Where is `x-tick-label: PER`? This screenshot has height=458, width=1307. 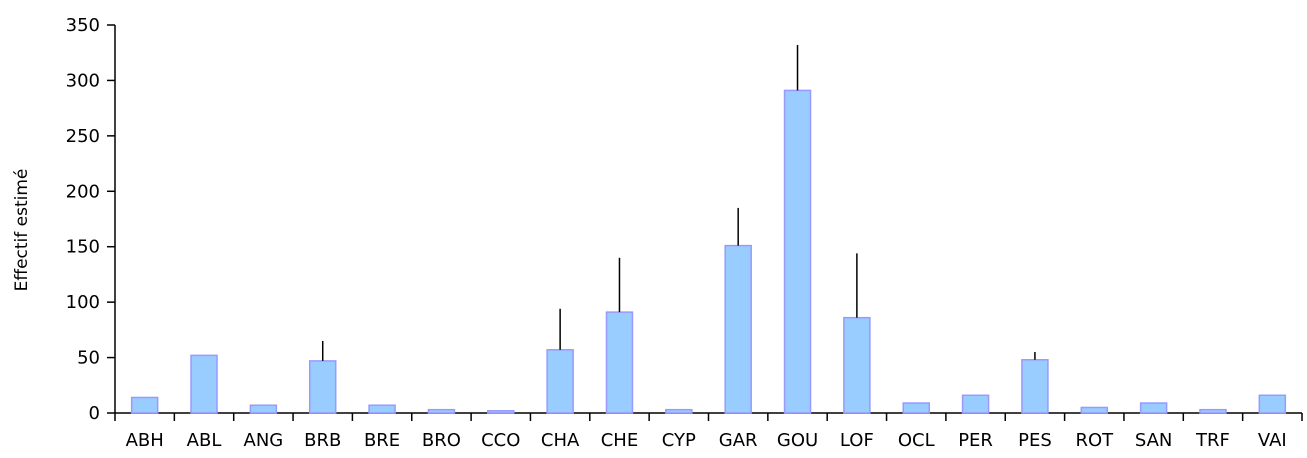
x-tick-label: PER is located at coordinates (975, 440).